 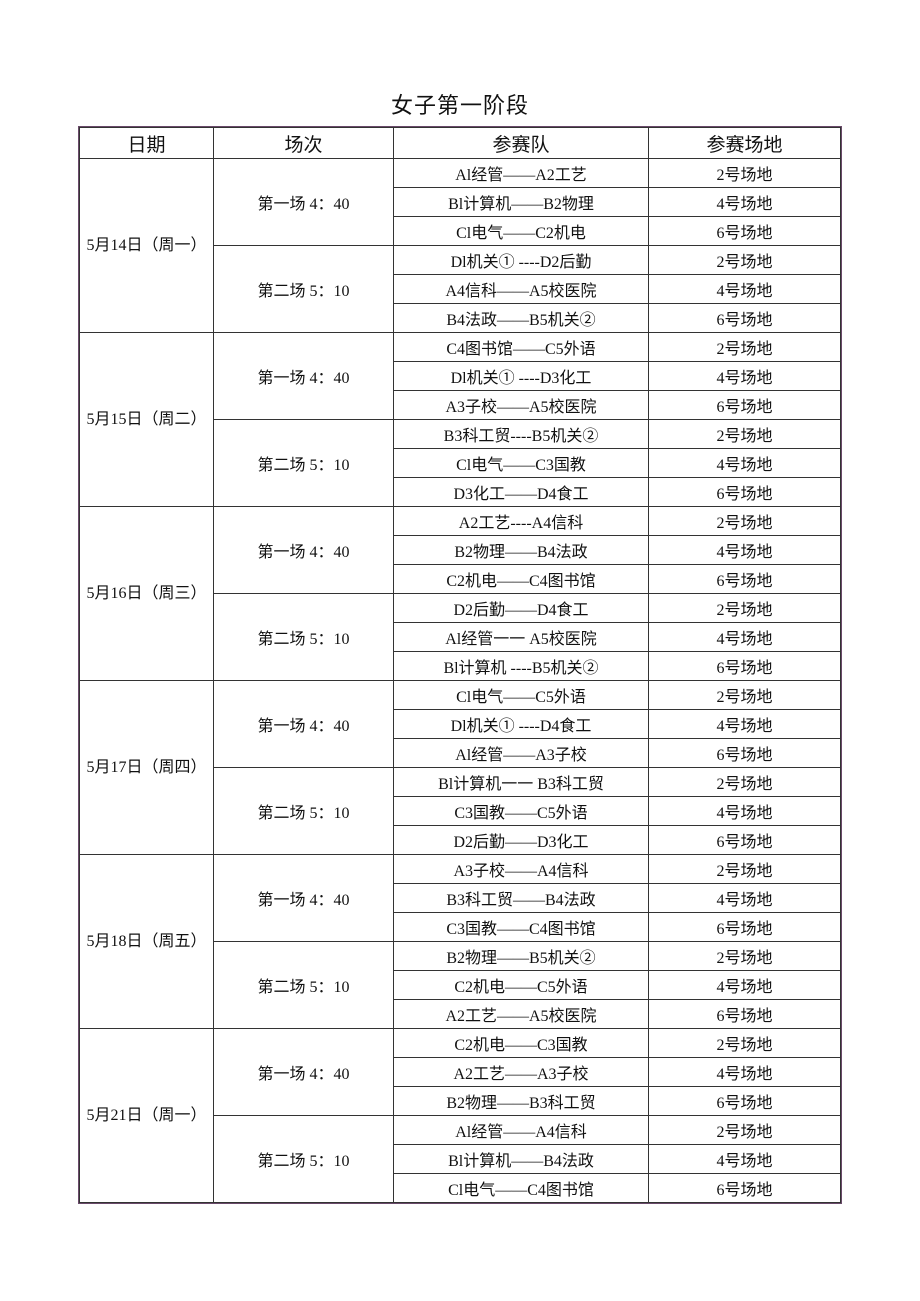 What do you see at coordinates (521, 1188) in the screenshot?
I see `teams-cell: Cl电气——C4图书馆` at bounding box center [521, 1188].